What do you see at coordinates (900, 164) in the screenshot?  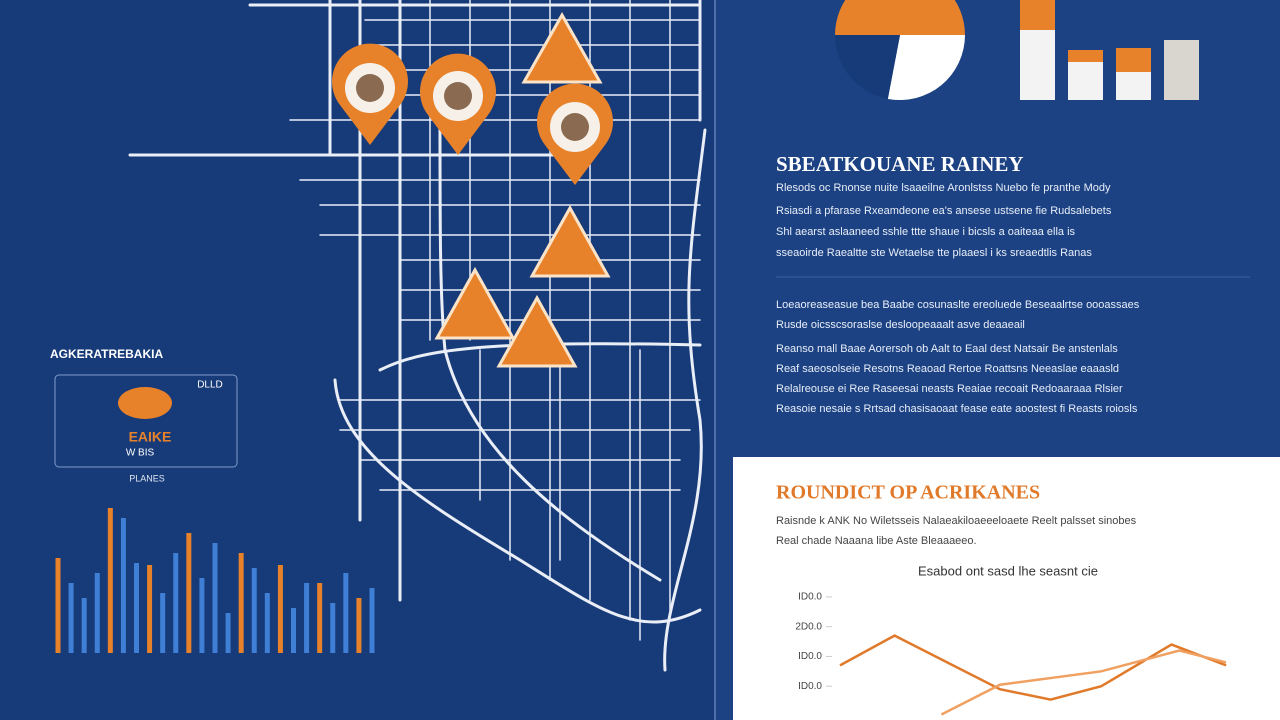 I see `panel-title: SBEATKOUANE RAINEY` at bounding box center [900, 164].